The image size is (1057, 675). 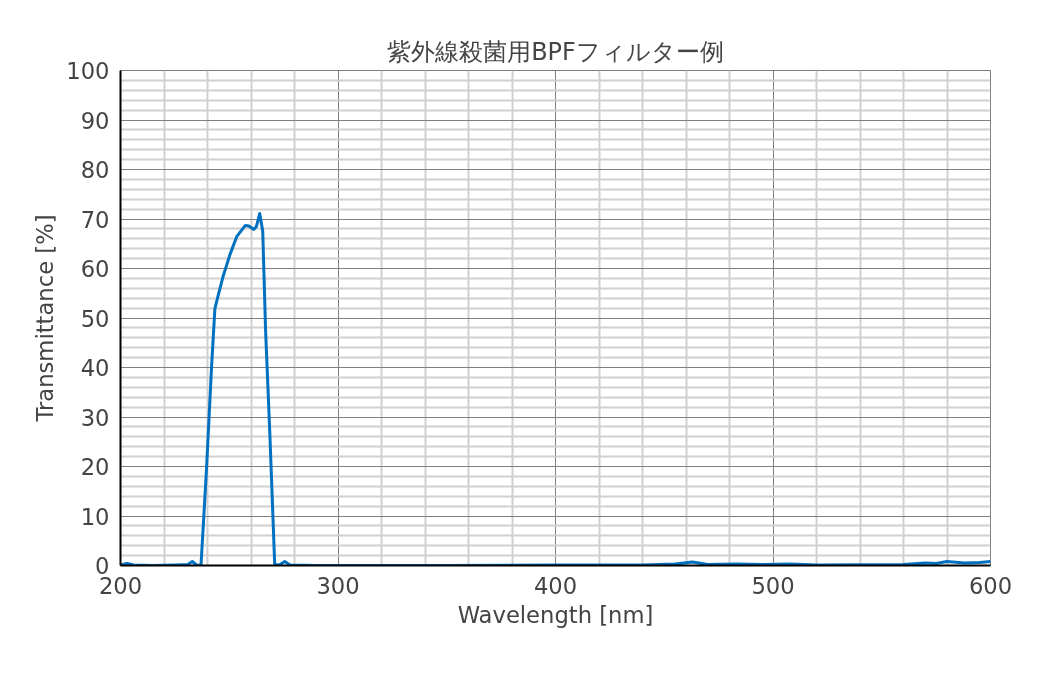 What do you see at coordinates (95, 120) in the screenshot?
I see `y-tick-label: 90` at bounding box center [95, 120].